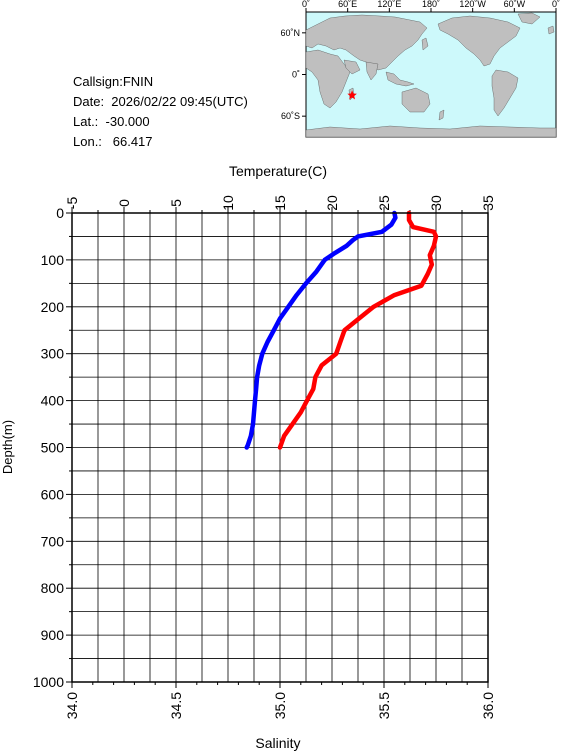  I want to click on map-lon-label: 60˚E, so click(347, 4).